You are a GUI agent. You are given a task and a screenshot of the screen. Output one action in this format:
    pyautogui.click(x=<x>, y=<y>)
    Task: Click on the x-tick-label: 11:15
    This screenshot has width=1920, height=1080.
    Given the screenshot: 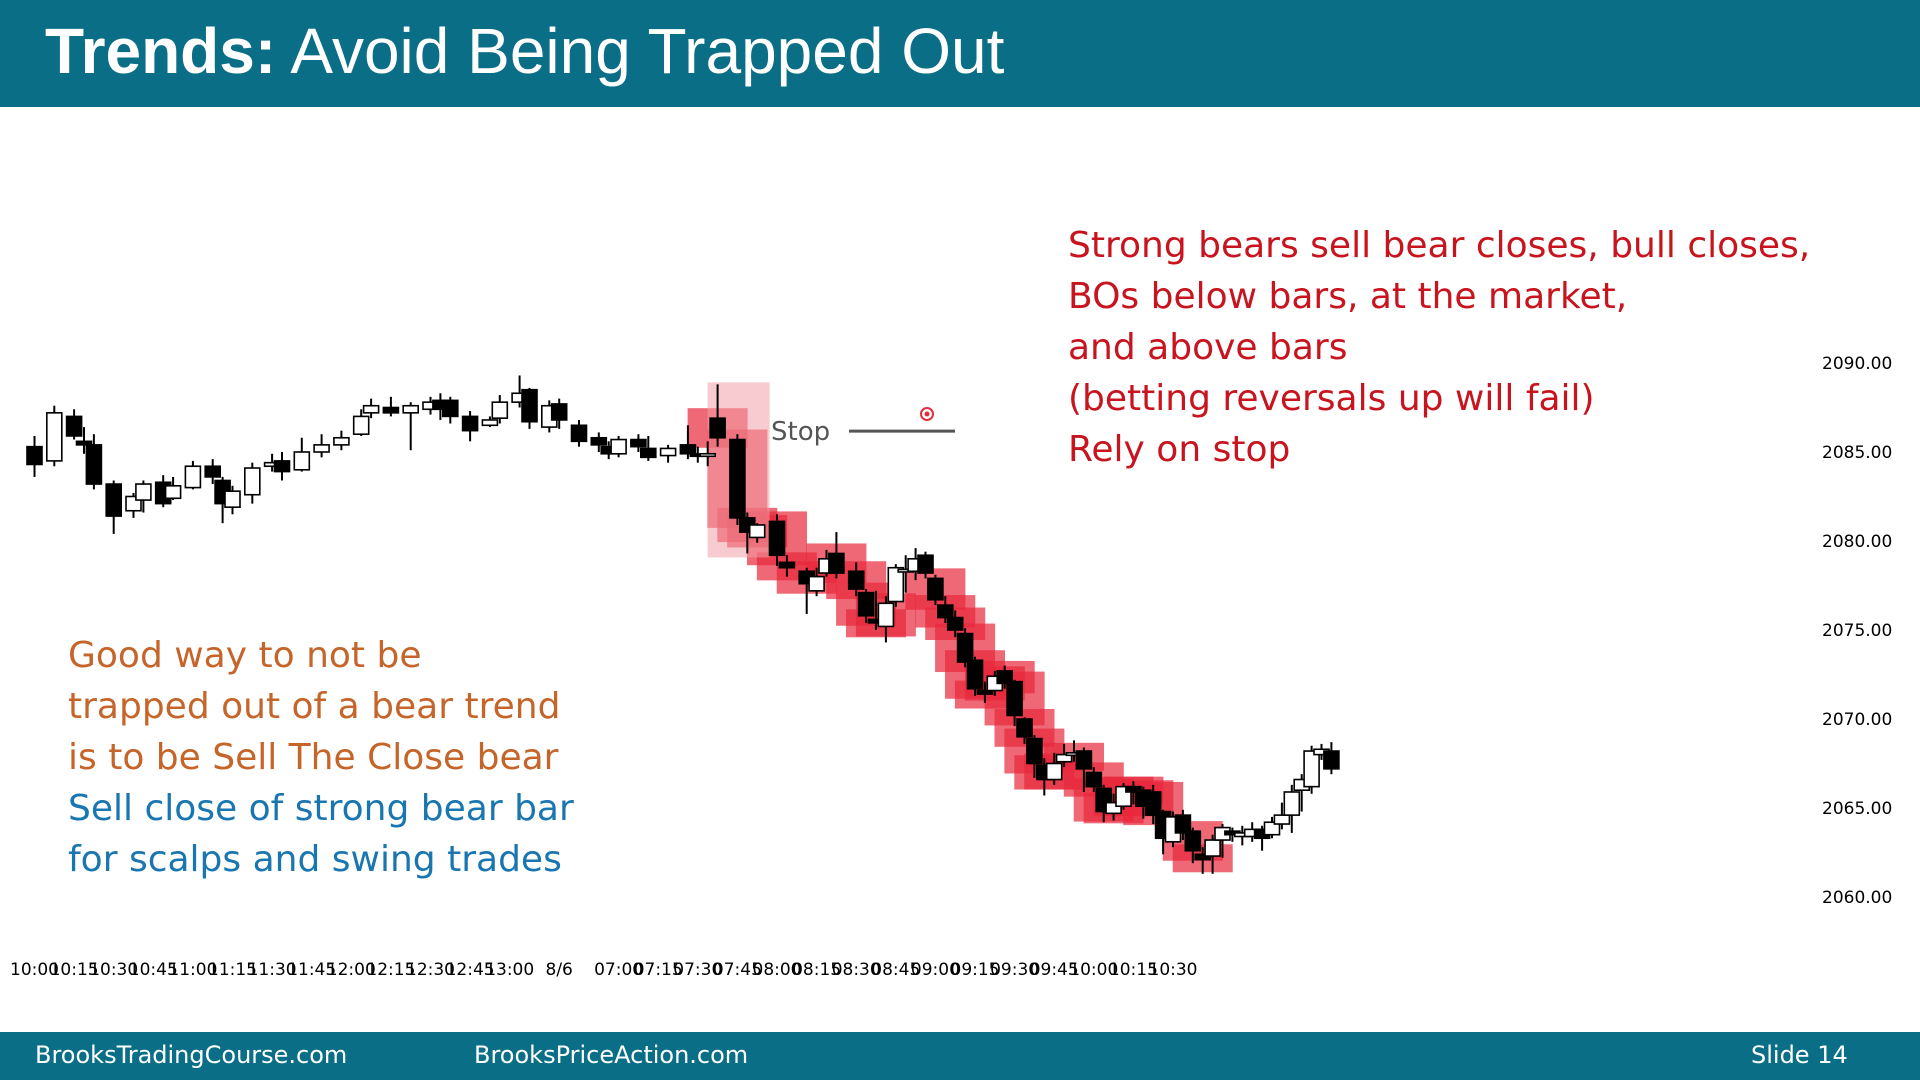 What is the action you would take?
    pyautogui.click(x=232, y=970)
    